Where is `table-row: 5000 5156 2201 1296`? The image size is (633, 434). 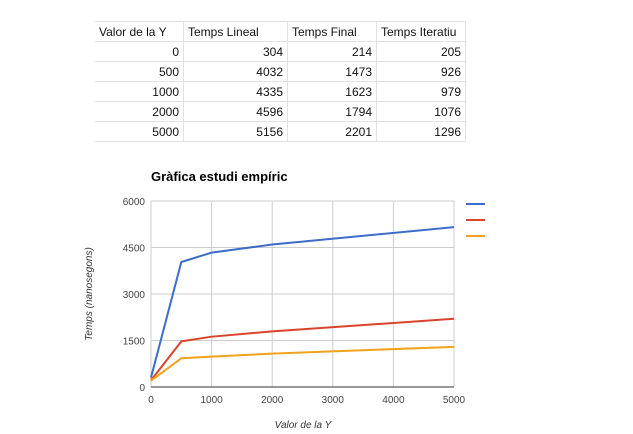
table-row: 5000 5156 2201 1296 is located at coordinates (280, 131).